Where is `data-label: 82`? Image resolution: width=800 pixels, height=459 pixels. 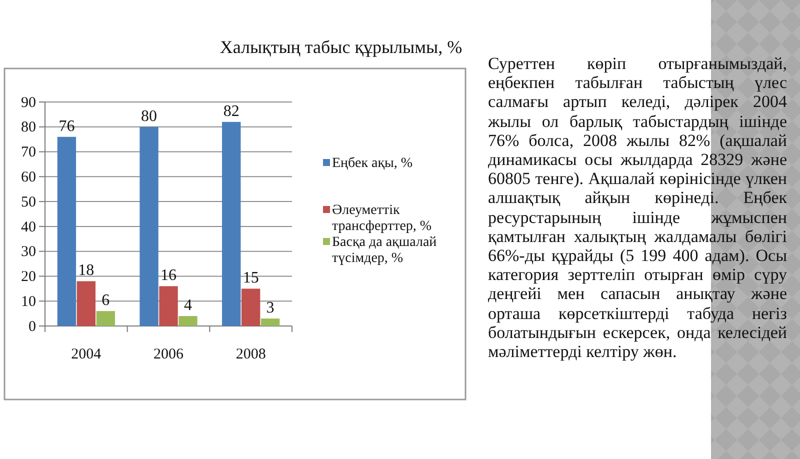 data-label: 82 is located at coordinates (231, 111).